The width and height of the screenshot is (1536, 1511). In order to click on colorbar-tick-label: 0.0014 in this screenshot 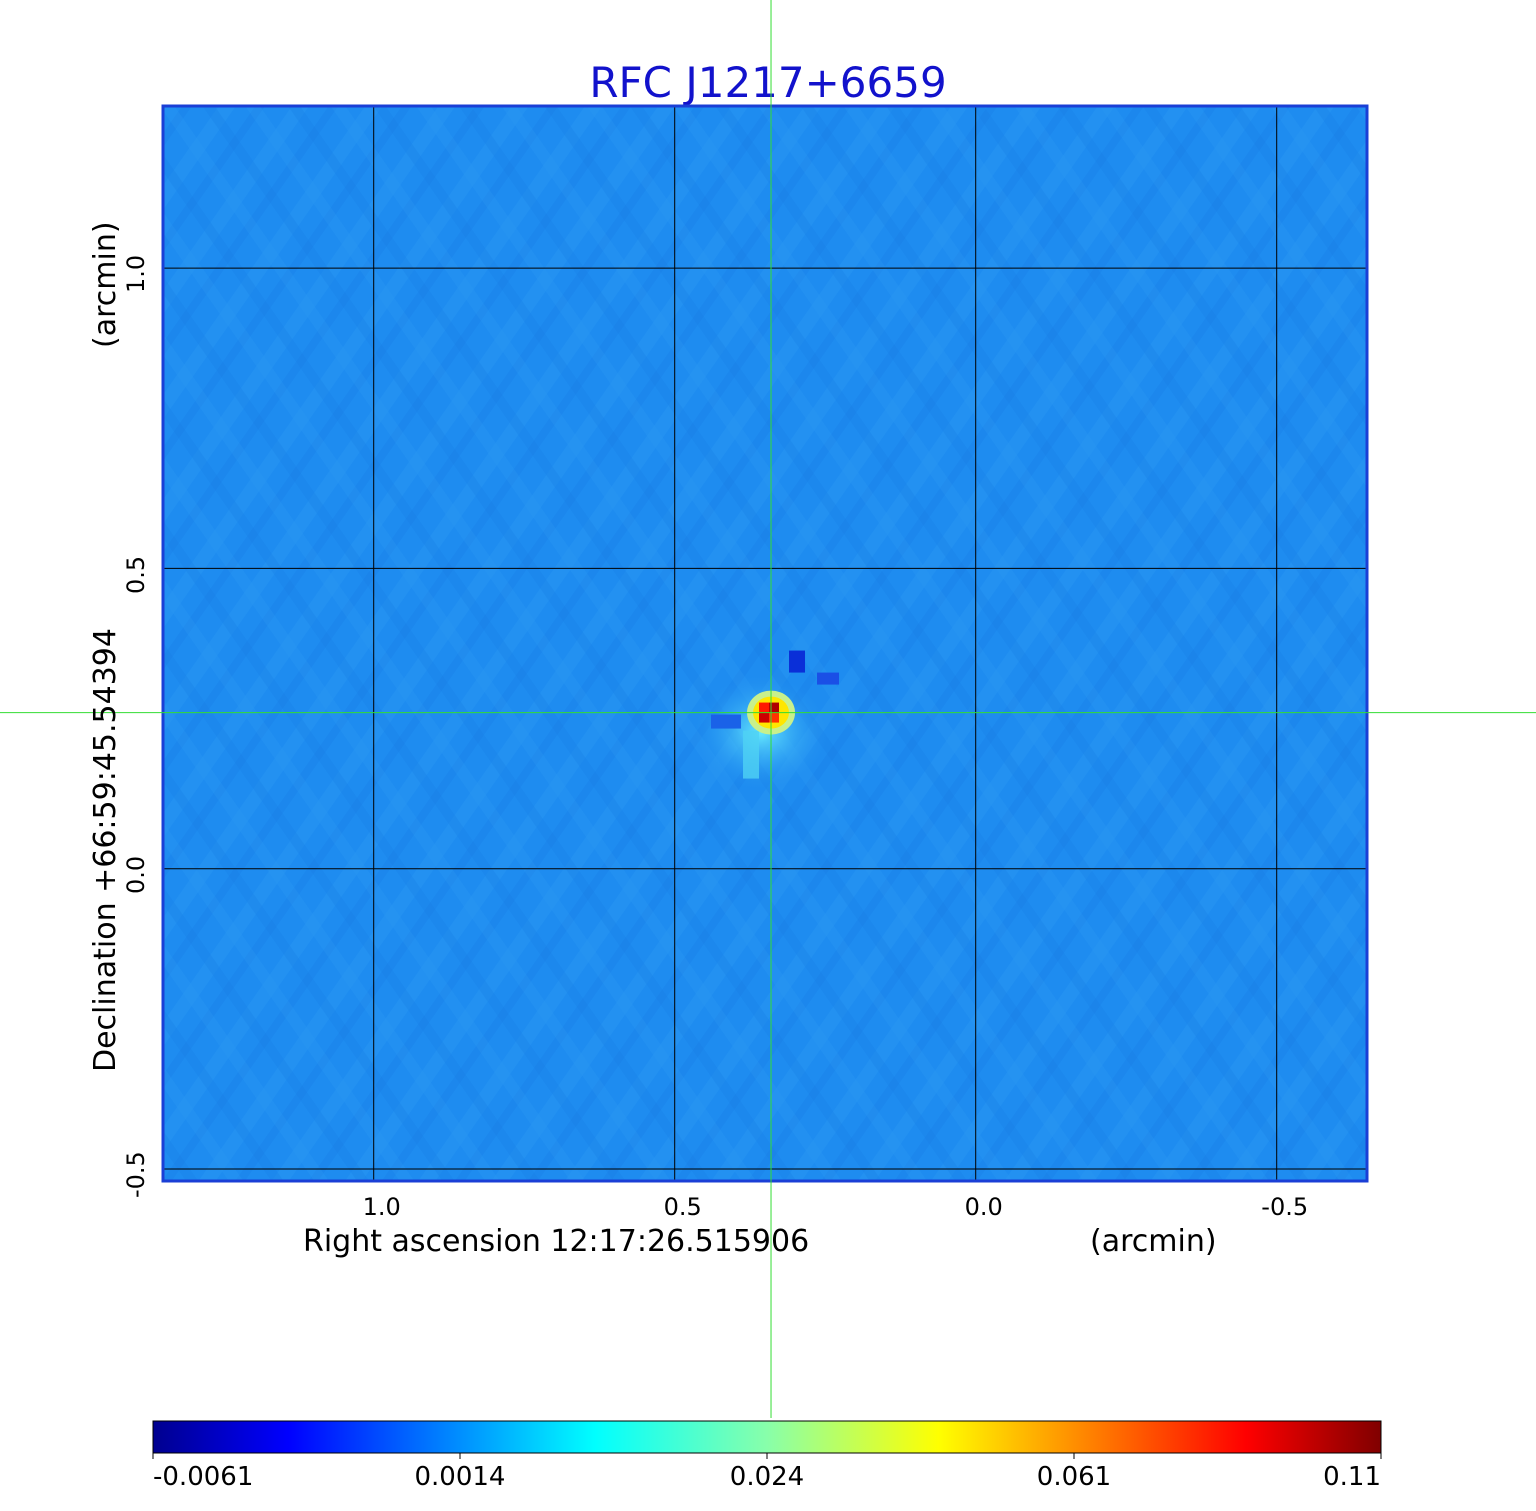, I will do `click(460, 1477)`.